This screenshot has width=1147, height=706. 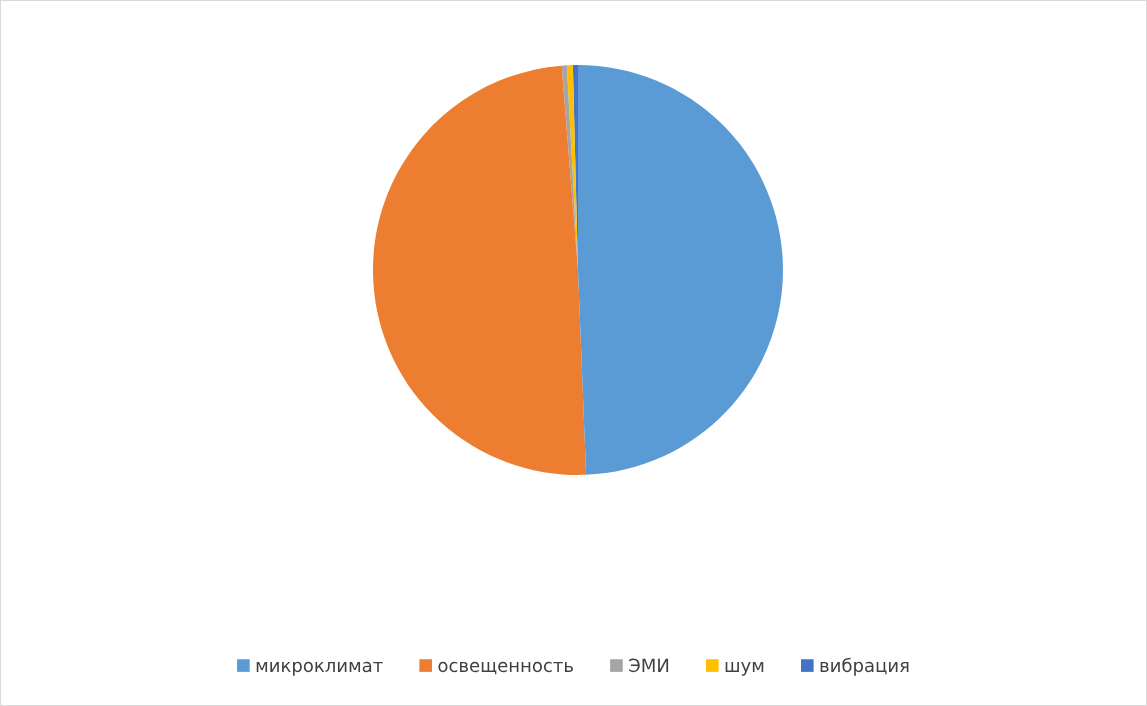 I want to click on legend-label: микроклимат, so click(x=319, y=668).